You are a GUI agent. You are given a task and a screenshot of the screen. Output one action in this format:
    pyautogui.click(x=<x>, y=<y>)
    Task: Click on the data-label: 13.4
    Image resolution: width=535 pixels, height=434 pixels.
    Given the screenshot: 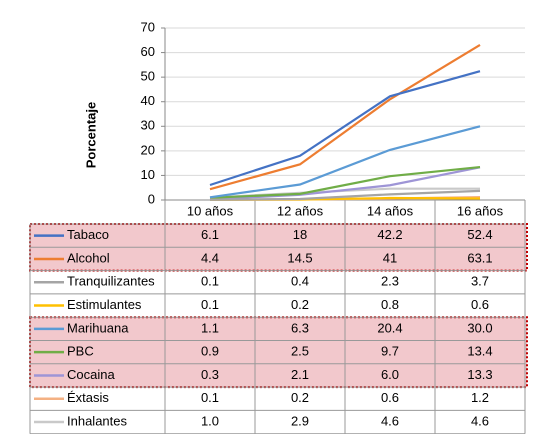 What is the action you would take?
    pyautogui.click(x=479, y=351)
    